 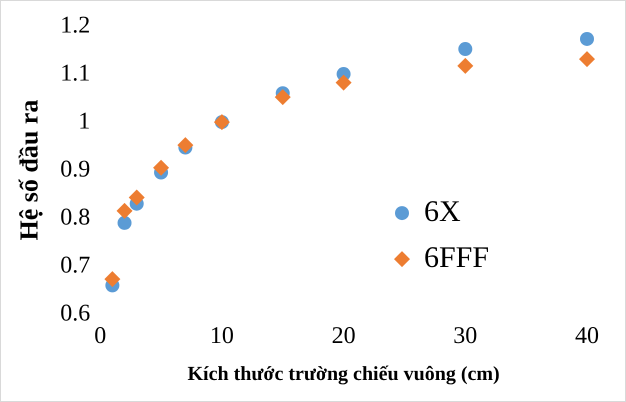 I want to click on x-tick-label: 30, so click(x=465, y=335).